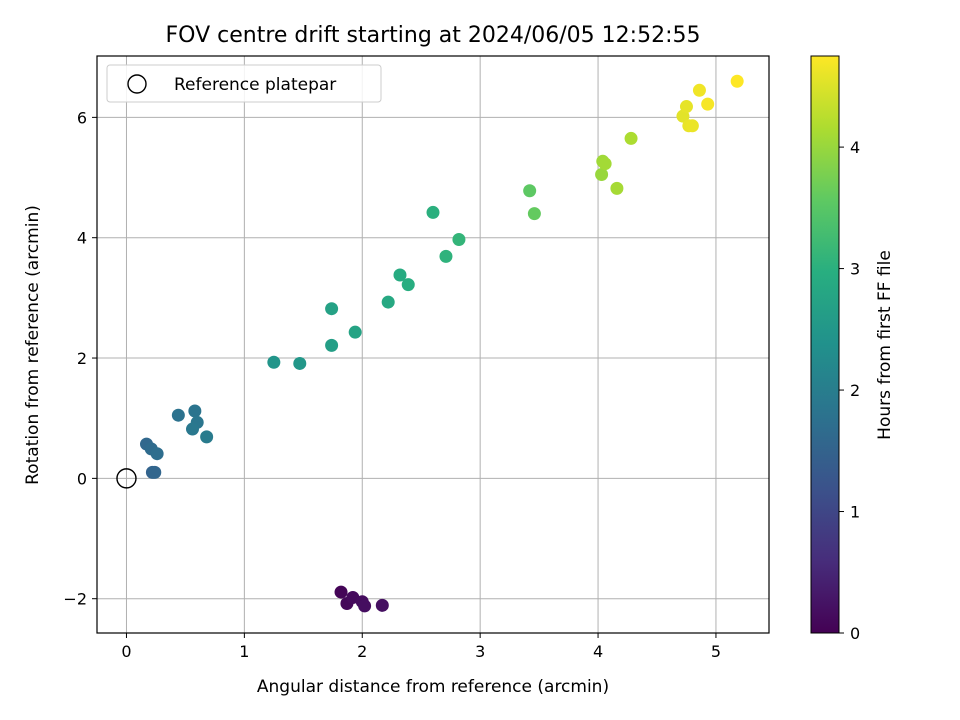 The height and width of the screenshot is (720, 960). Describe the element at coordinates (855, 633) in the screenshot. I see `colorbar-tick-label: 0` at that location.